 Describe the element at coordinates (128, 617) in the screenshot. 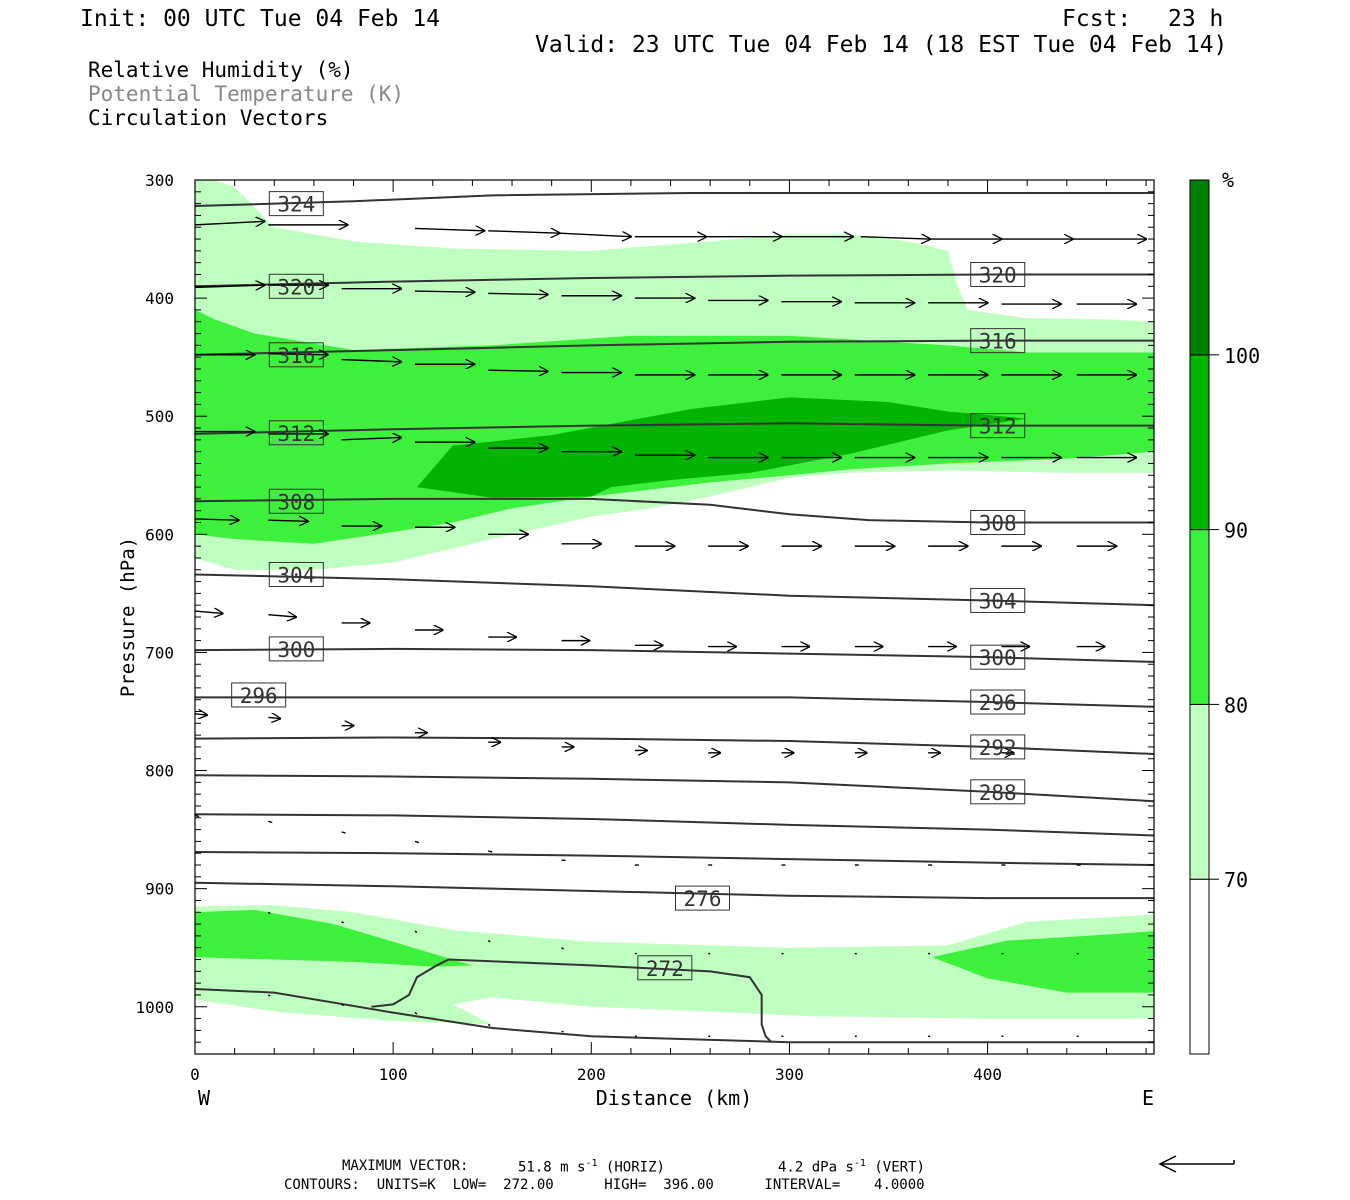

I see `y-axis-title: Pressure (hPa)` at that location.